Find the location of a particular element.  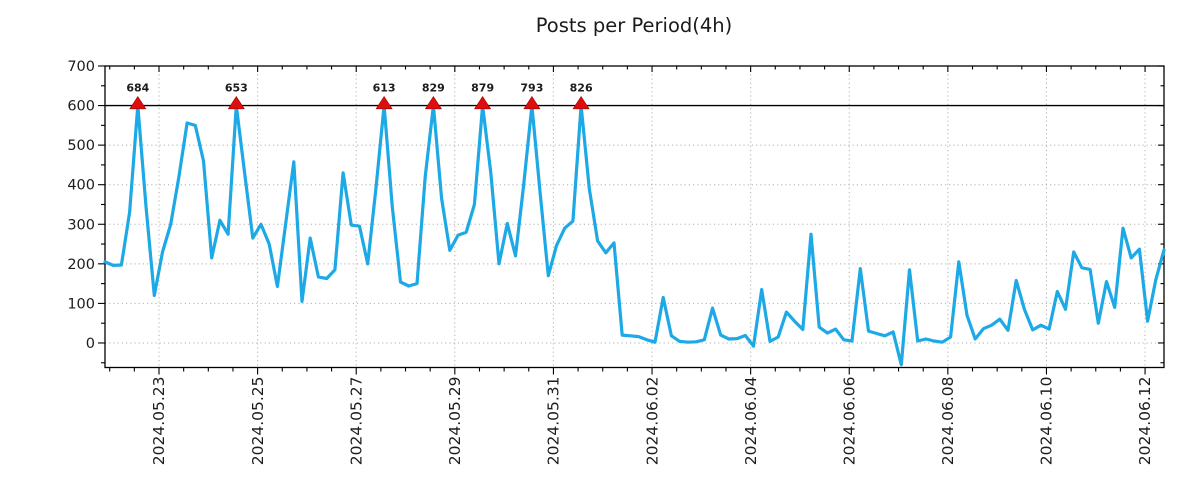

chart-title: Posts per Period(4h) is located at coordinates (634, 25).